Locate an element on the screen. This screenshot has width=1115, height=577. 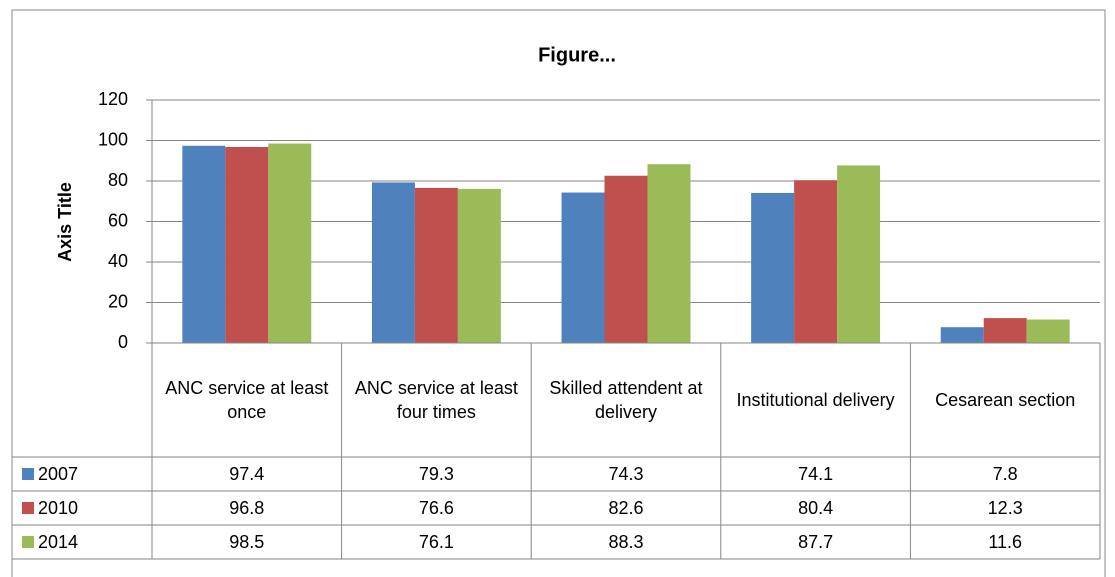
y-tick-label: 80 is located at coordinates (118, 180).